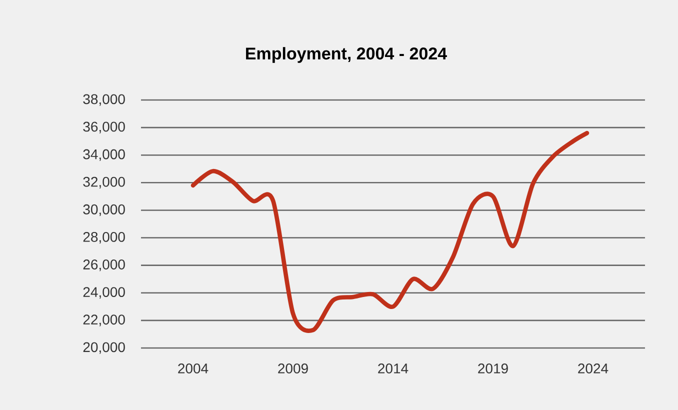 The image size is (678, 410). What do you see at coordinates (193, 369) in the screenshot?
I see `x-tick-label: 2004` at bounding box center [193, 369].